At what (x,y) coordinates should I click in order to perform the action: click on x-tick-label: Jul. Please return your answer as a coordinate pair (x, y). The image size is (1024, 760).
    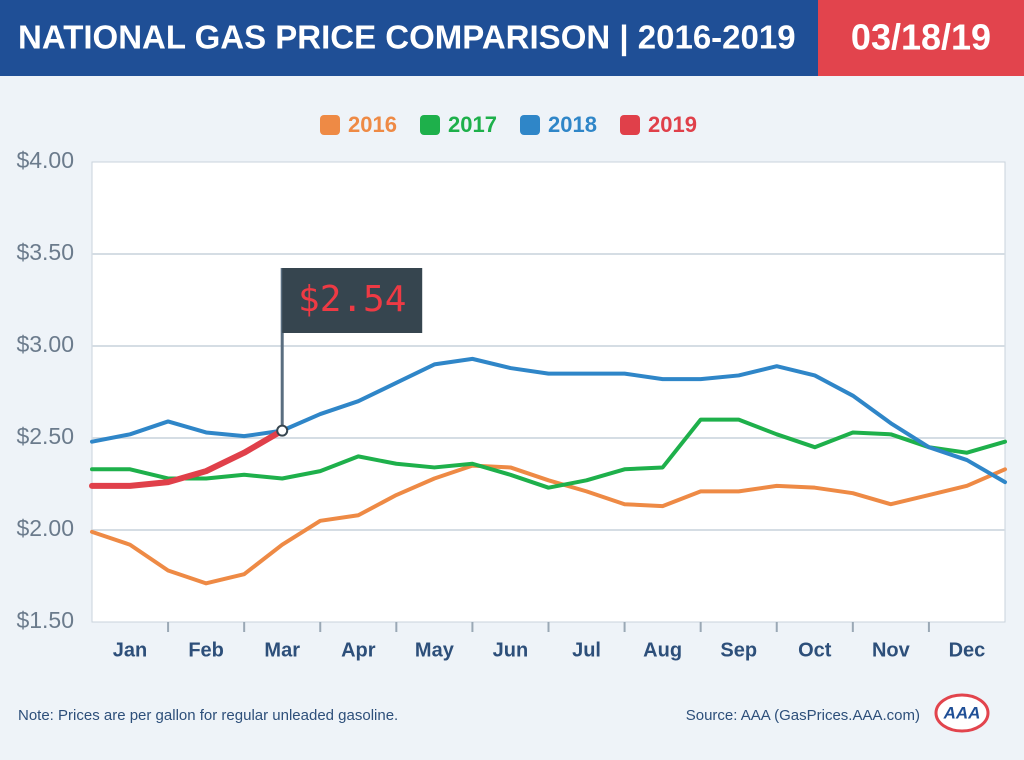
    Looking at the image, I should click on (586, 650).